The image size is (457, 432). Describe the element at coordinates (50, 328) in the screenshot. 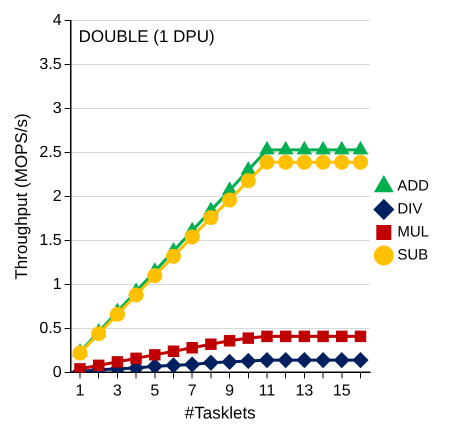

I see `y-tick-label: 0.5` at that location.